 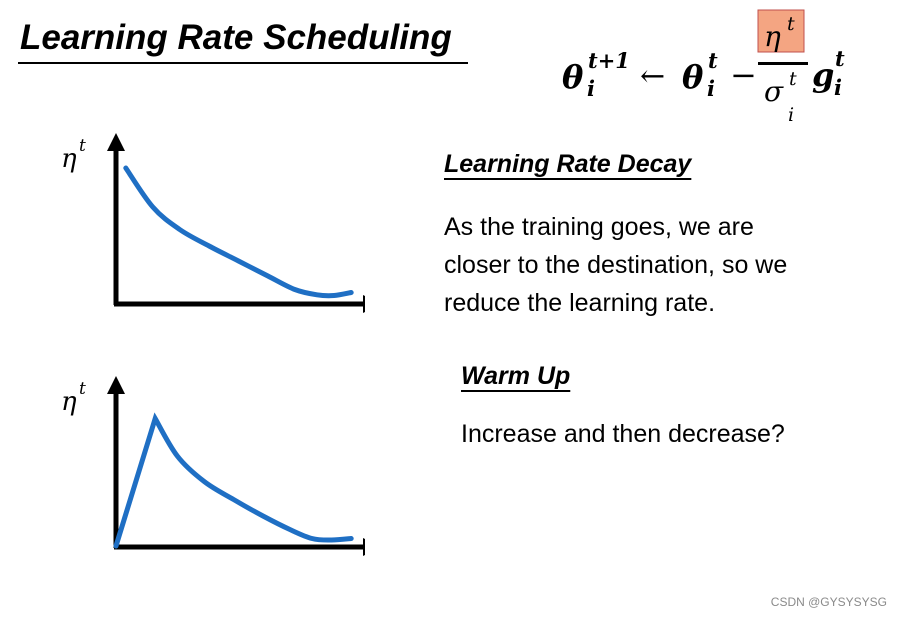 I want to click on update-formula: θ t+1 i ← θ t i − η t σ t i g t i, so click(x=703, y=67).